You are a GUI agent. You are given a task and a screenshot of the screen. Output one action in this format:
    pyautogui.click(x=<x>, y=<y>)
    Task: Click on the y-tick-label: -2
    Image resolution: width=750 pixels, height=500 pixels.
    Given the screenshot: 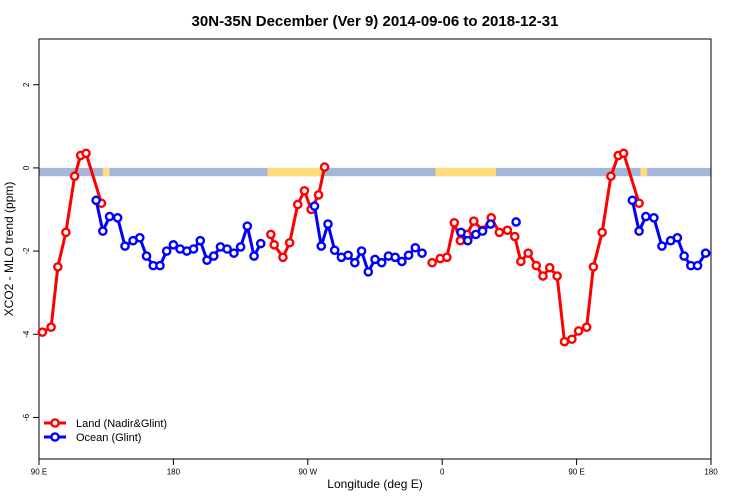 What is the action you would take?
    pyautogui.click(x=26, y=251)
    